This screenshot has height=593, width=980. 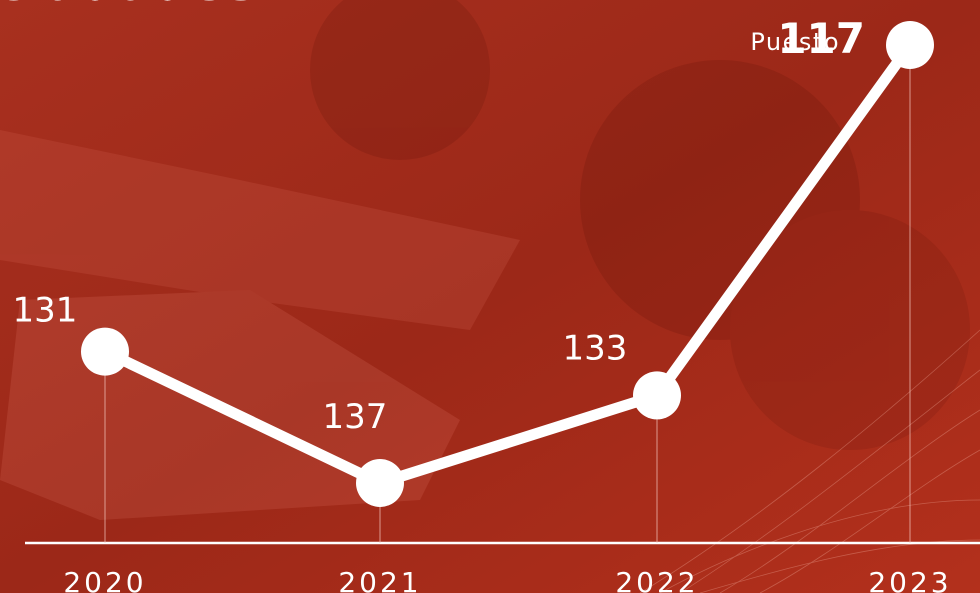 What do you see at coordinates (595, 348) in the screenshot?
I see `data-label: 133` at bounding box center [595, 348].